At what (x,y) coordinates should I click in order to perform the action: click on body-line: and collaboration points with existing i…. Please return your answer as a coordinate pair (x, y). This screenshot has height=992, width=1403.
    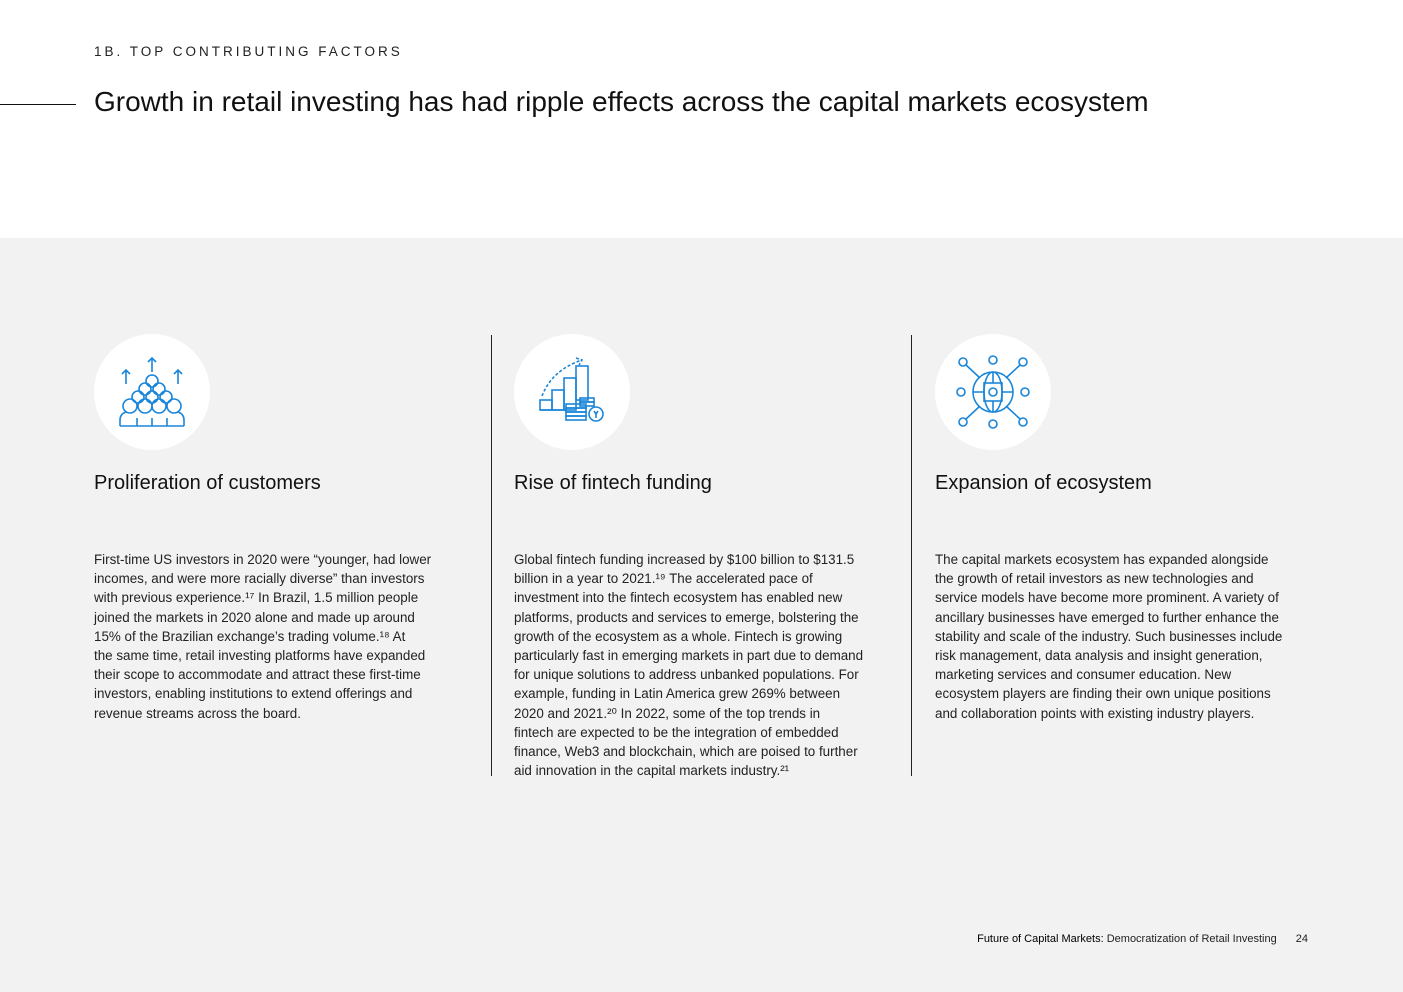
    Looking at the image, I should click on (1095, 713).